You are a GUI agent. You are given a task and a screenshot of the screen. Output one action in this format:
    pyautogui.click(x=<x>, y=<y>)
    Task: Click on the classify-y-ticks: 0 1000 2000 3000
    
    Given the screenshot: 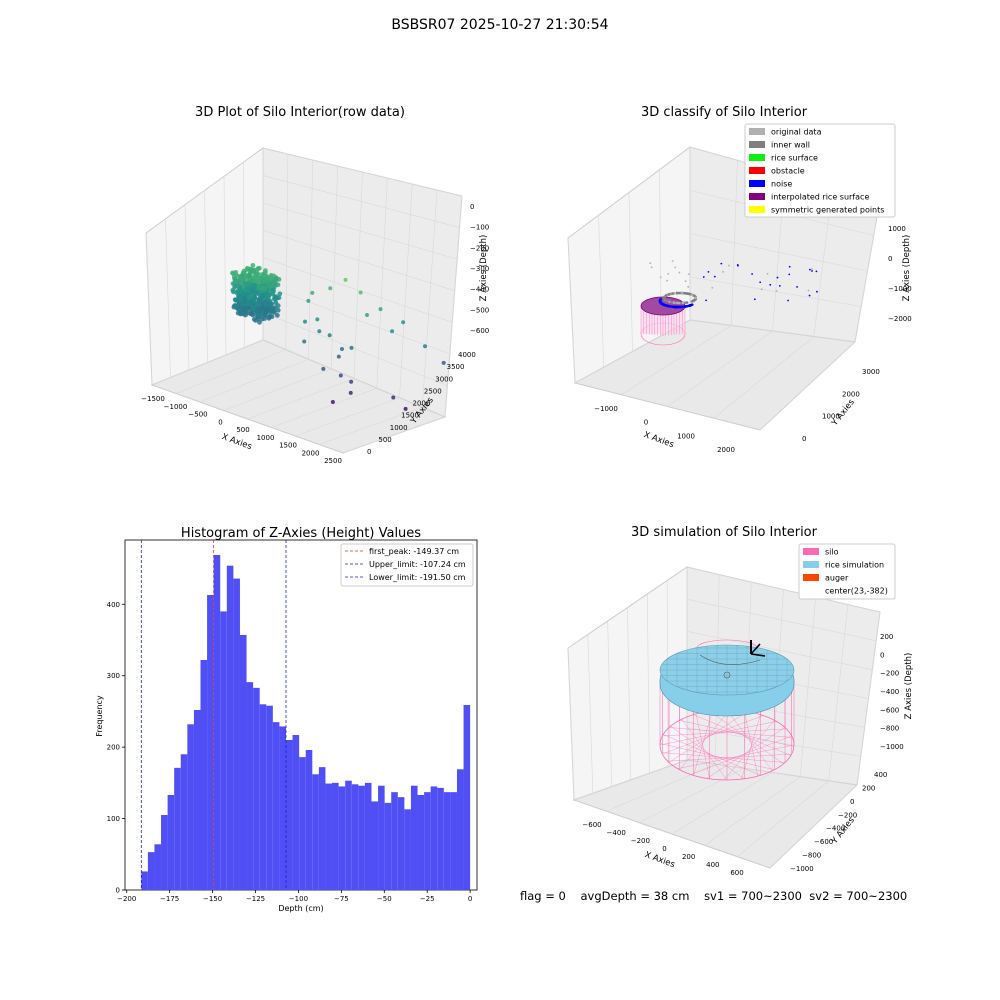 What is the action you would take?
    pyautogui.click(x=841, y=405)
    